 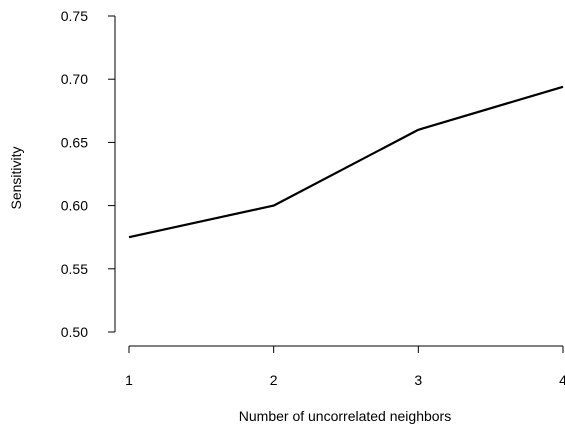 I want to click on y-axis-title: Sensitivity, so click(x=16, y=177).